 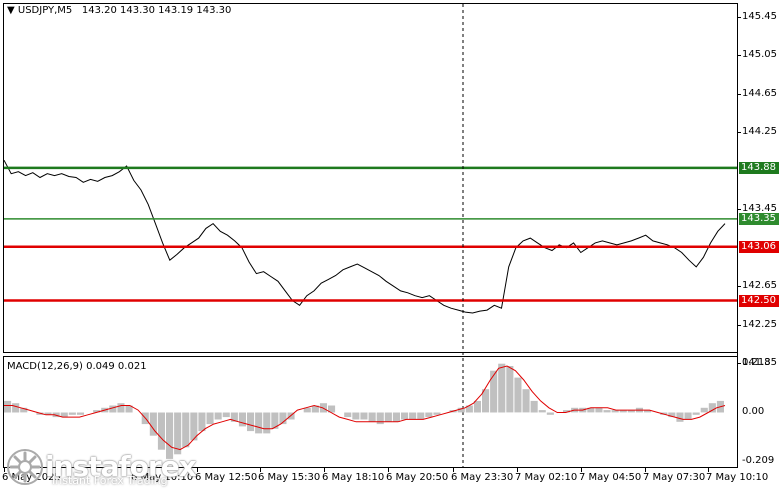 I want to click on macd-axis-tick-label: -0.209, so click(x=758, y=460).